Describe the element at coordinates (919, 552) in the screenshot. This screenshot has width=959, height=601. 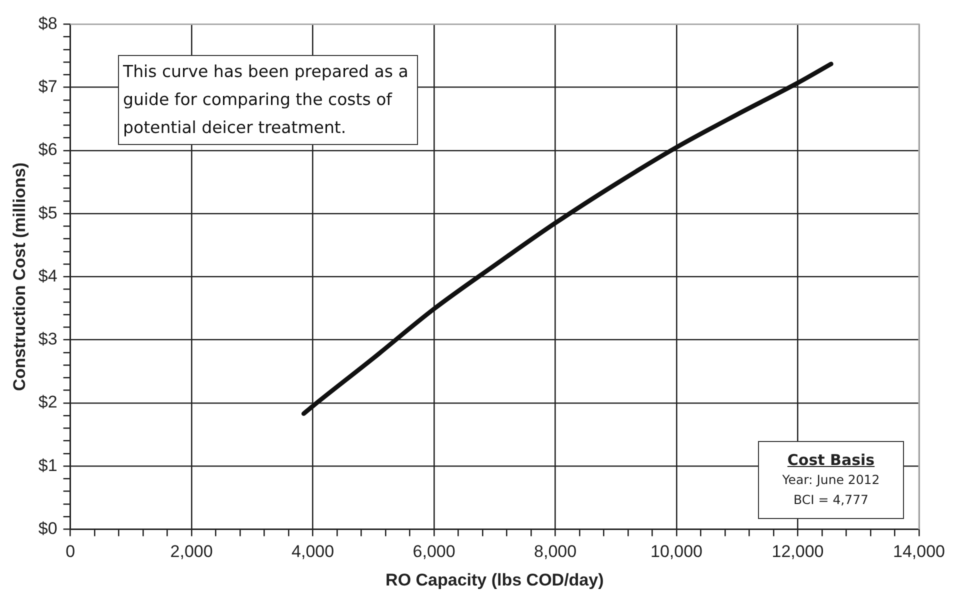
I see `x-tick-label: 14,000` at that location.